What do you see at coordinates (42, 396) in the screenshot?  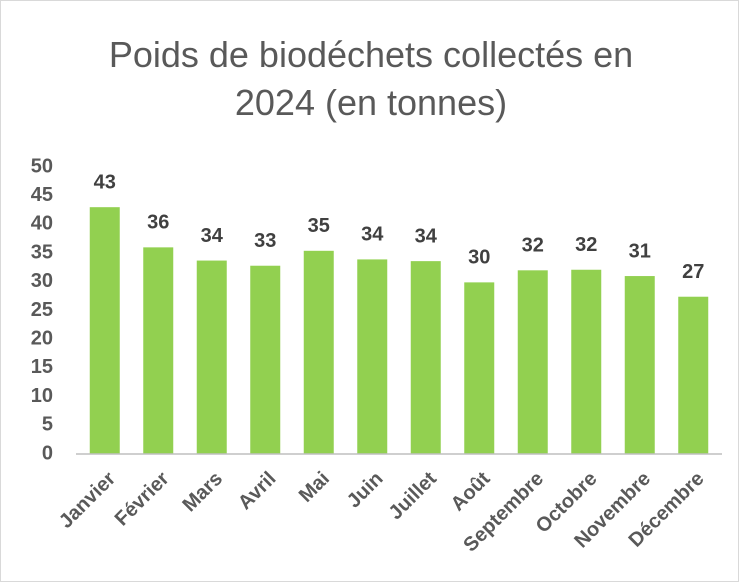 I see `y-tick-label: 10` at bounding box center [42, 396].